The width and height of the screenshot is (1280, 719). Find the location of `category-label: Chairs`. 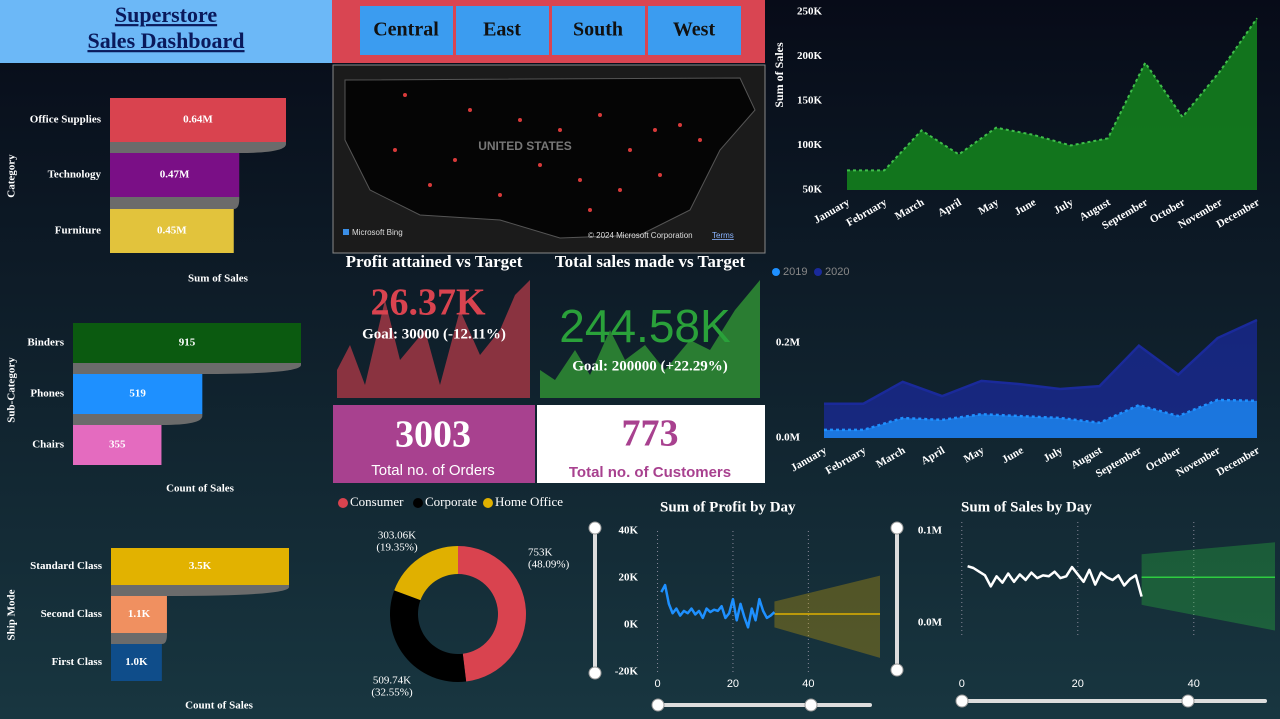

category-label: Chairs is located at coordinates (48, 445).